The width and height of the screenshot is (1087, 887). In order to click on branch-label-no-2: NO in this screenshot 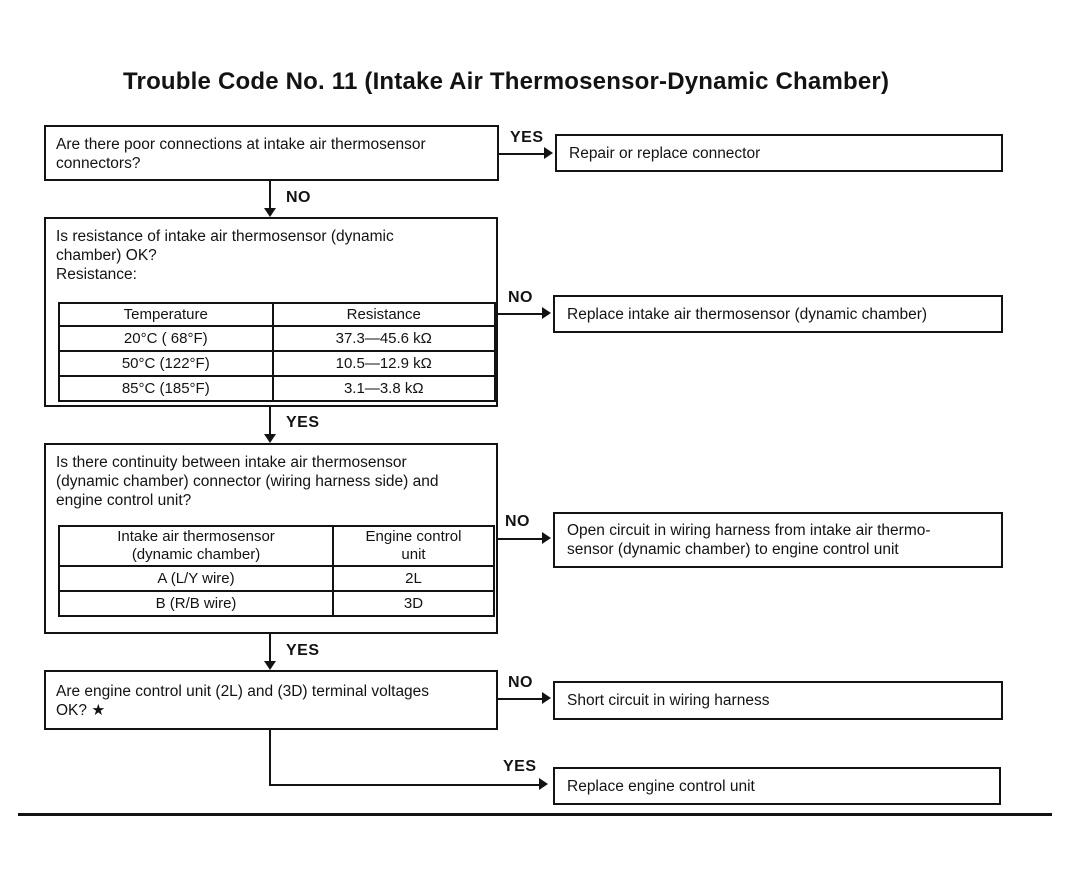, I will do `click(520, 298)`.